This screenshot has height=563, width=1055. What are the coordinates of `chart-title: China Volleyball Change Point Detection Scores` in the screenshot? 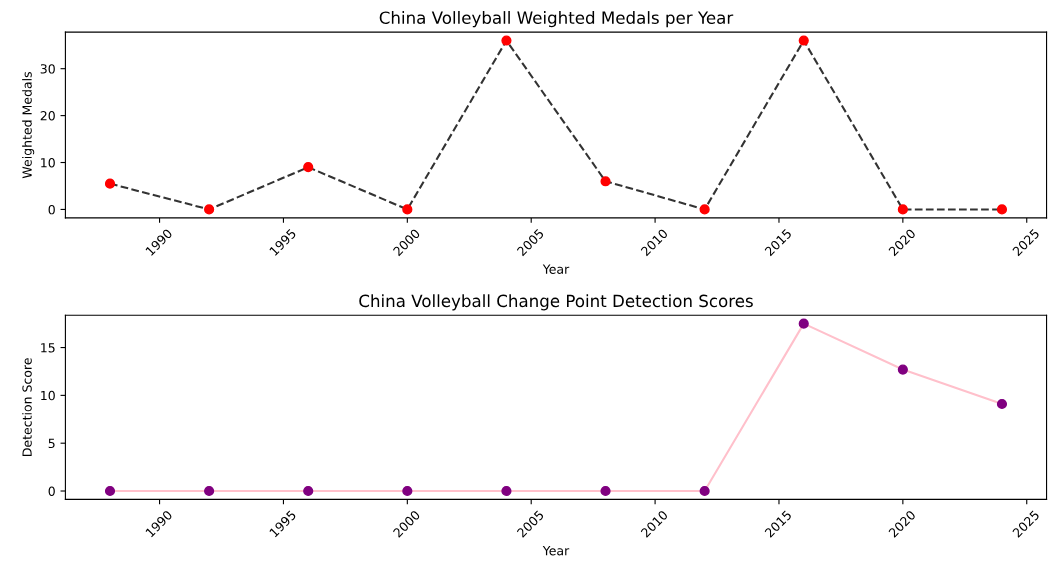 It's located at (556, 302).